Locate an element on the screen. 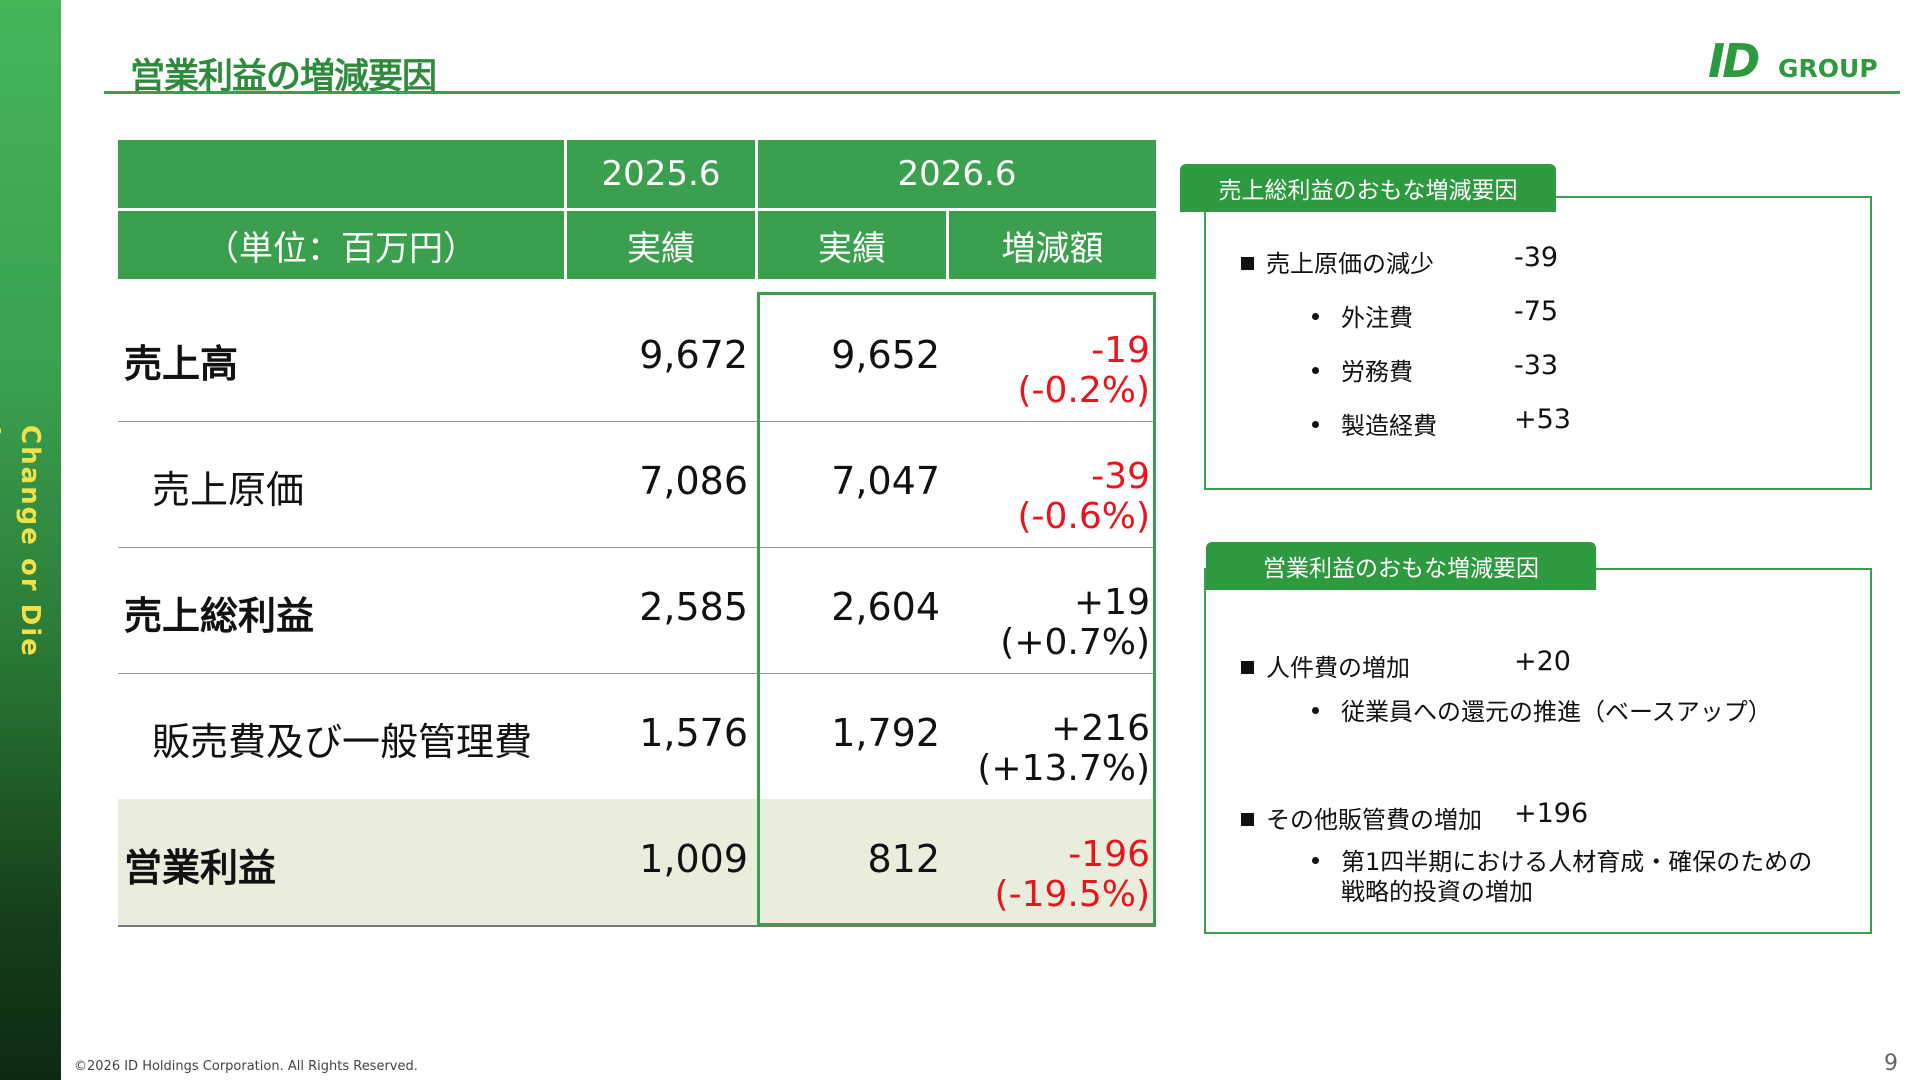  value-curr: 9,652 is located at coordinates (885, 355).